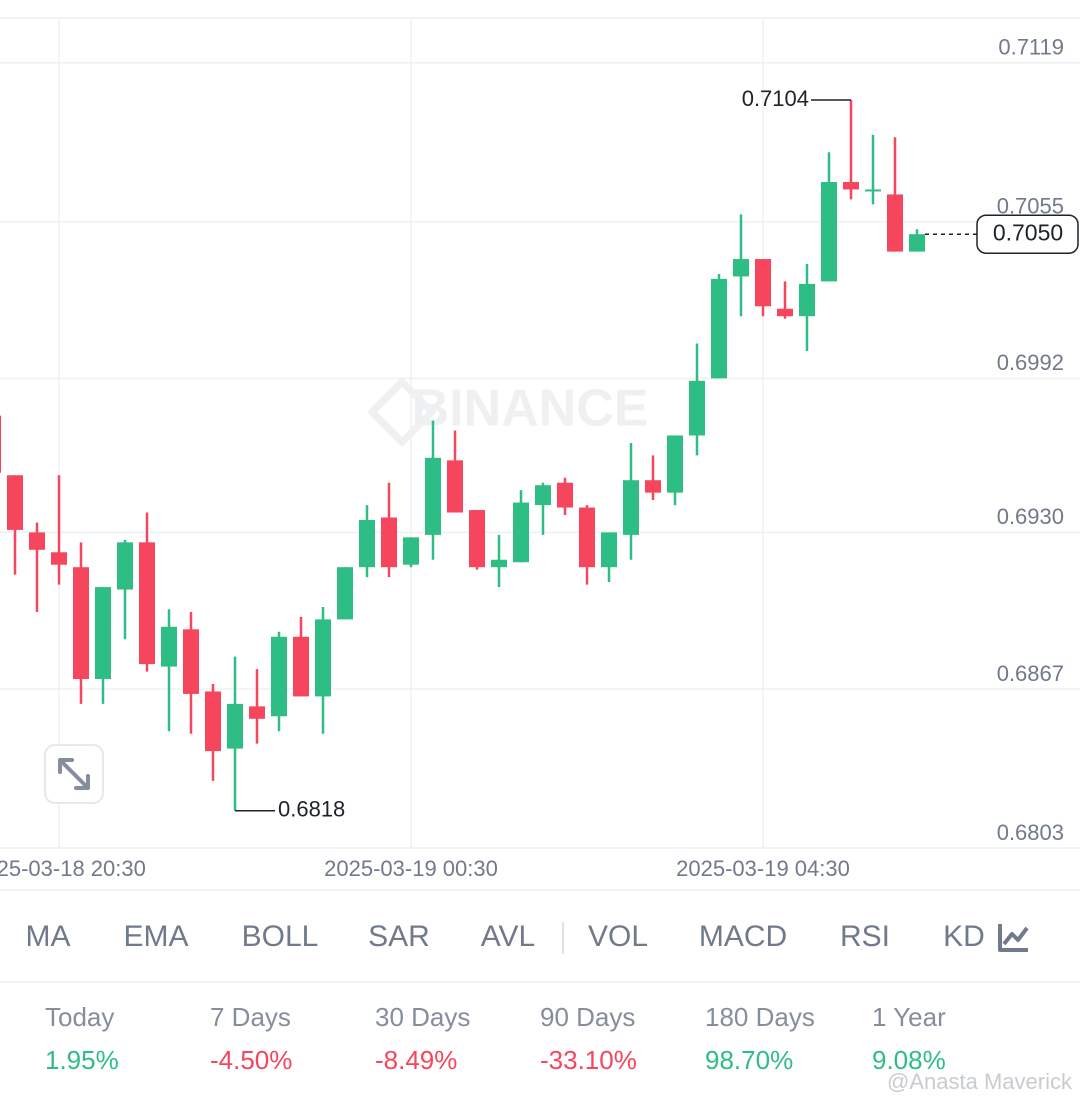  What do you see at coordinates (530, 409) in the screenshot?
I see `watermark: BINANCE` at bounding box center [530, 409].